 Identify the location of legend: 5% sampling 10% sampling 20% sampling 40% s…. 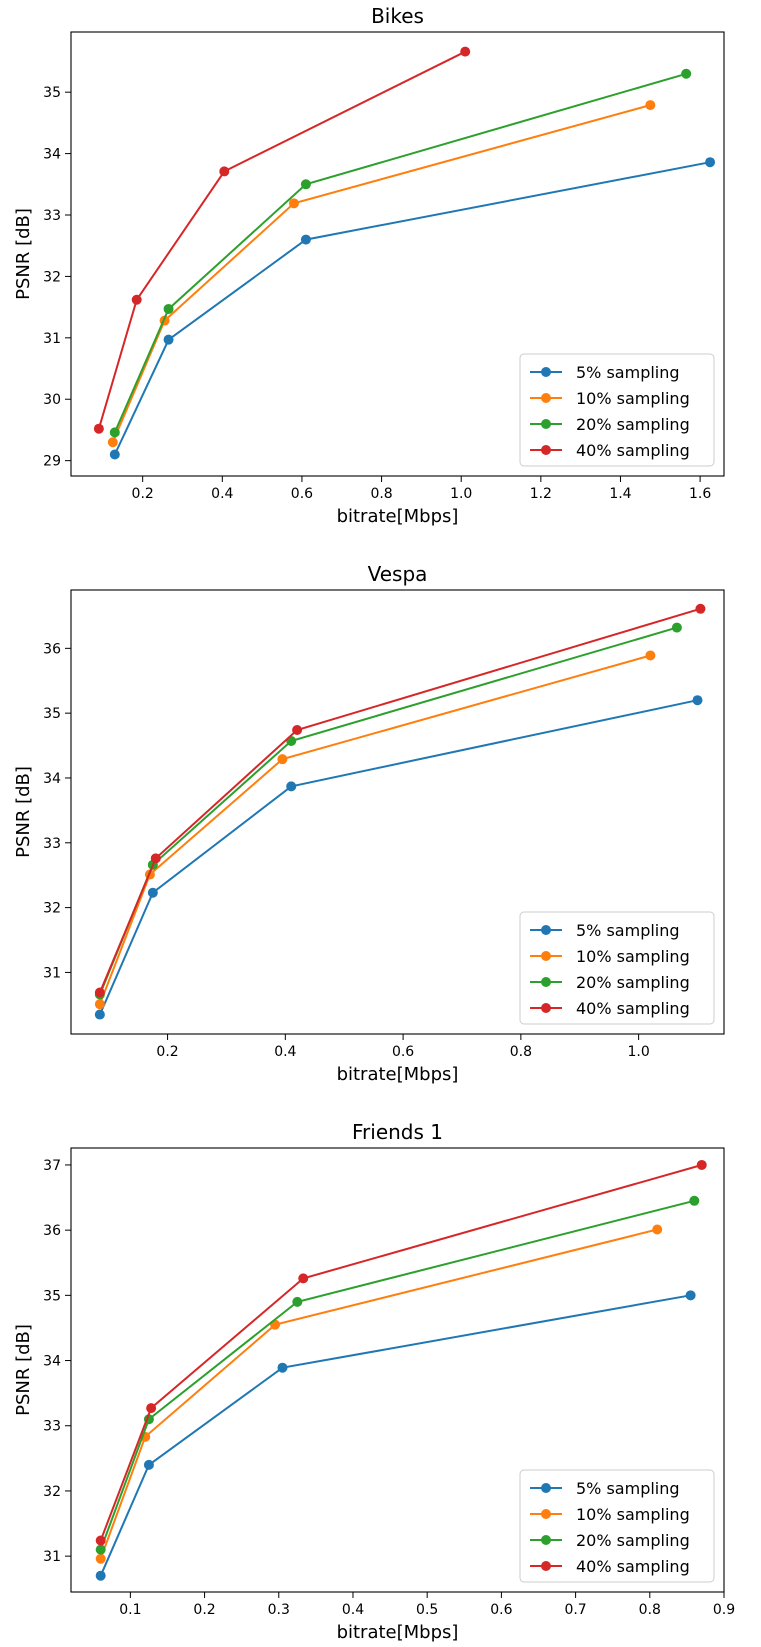
(617, 410).